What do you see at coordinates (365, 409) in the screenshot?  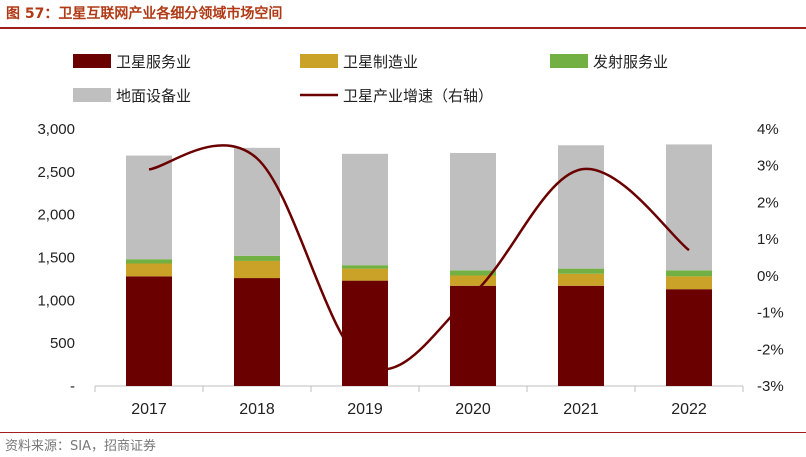 I see `x-category-label: 2019` at bounding box center [365, 409].